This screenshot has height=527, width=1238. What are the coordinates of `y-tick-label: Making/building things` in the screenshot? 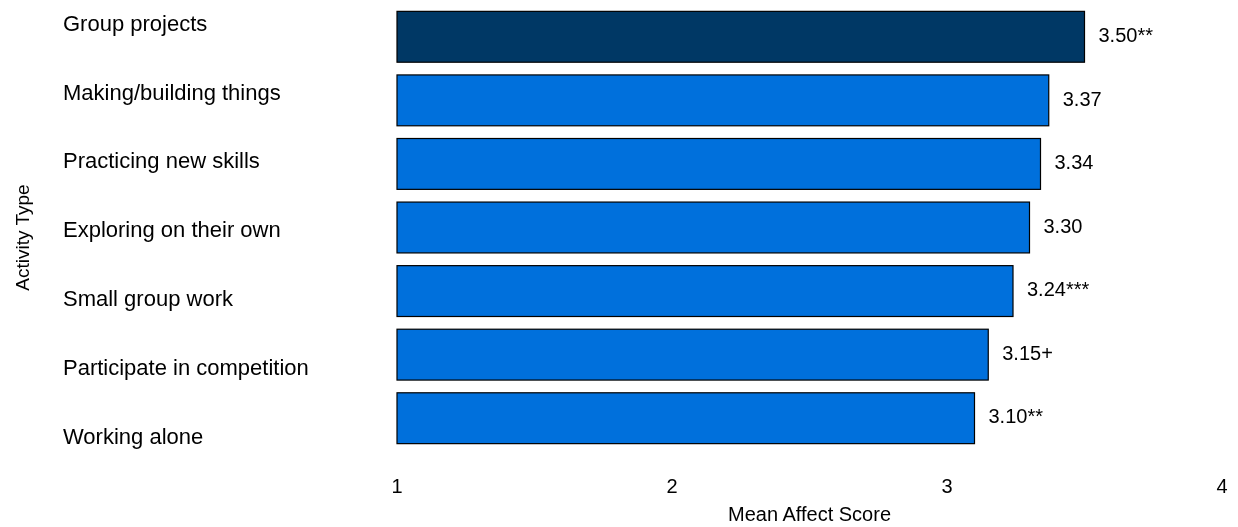 It's located at (172, 92).